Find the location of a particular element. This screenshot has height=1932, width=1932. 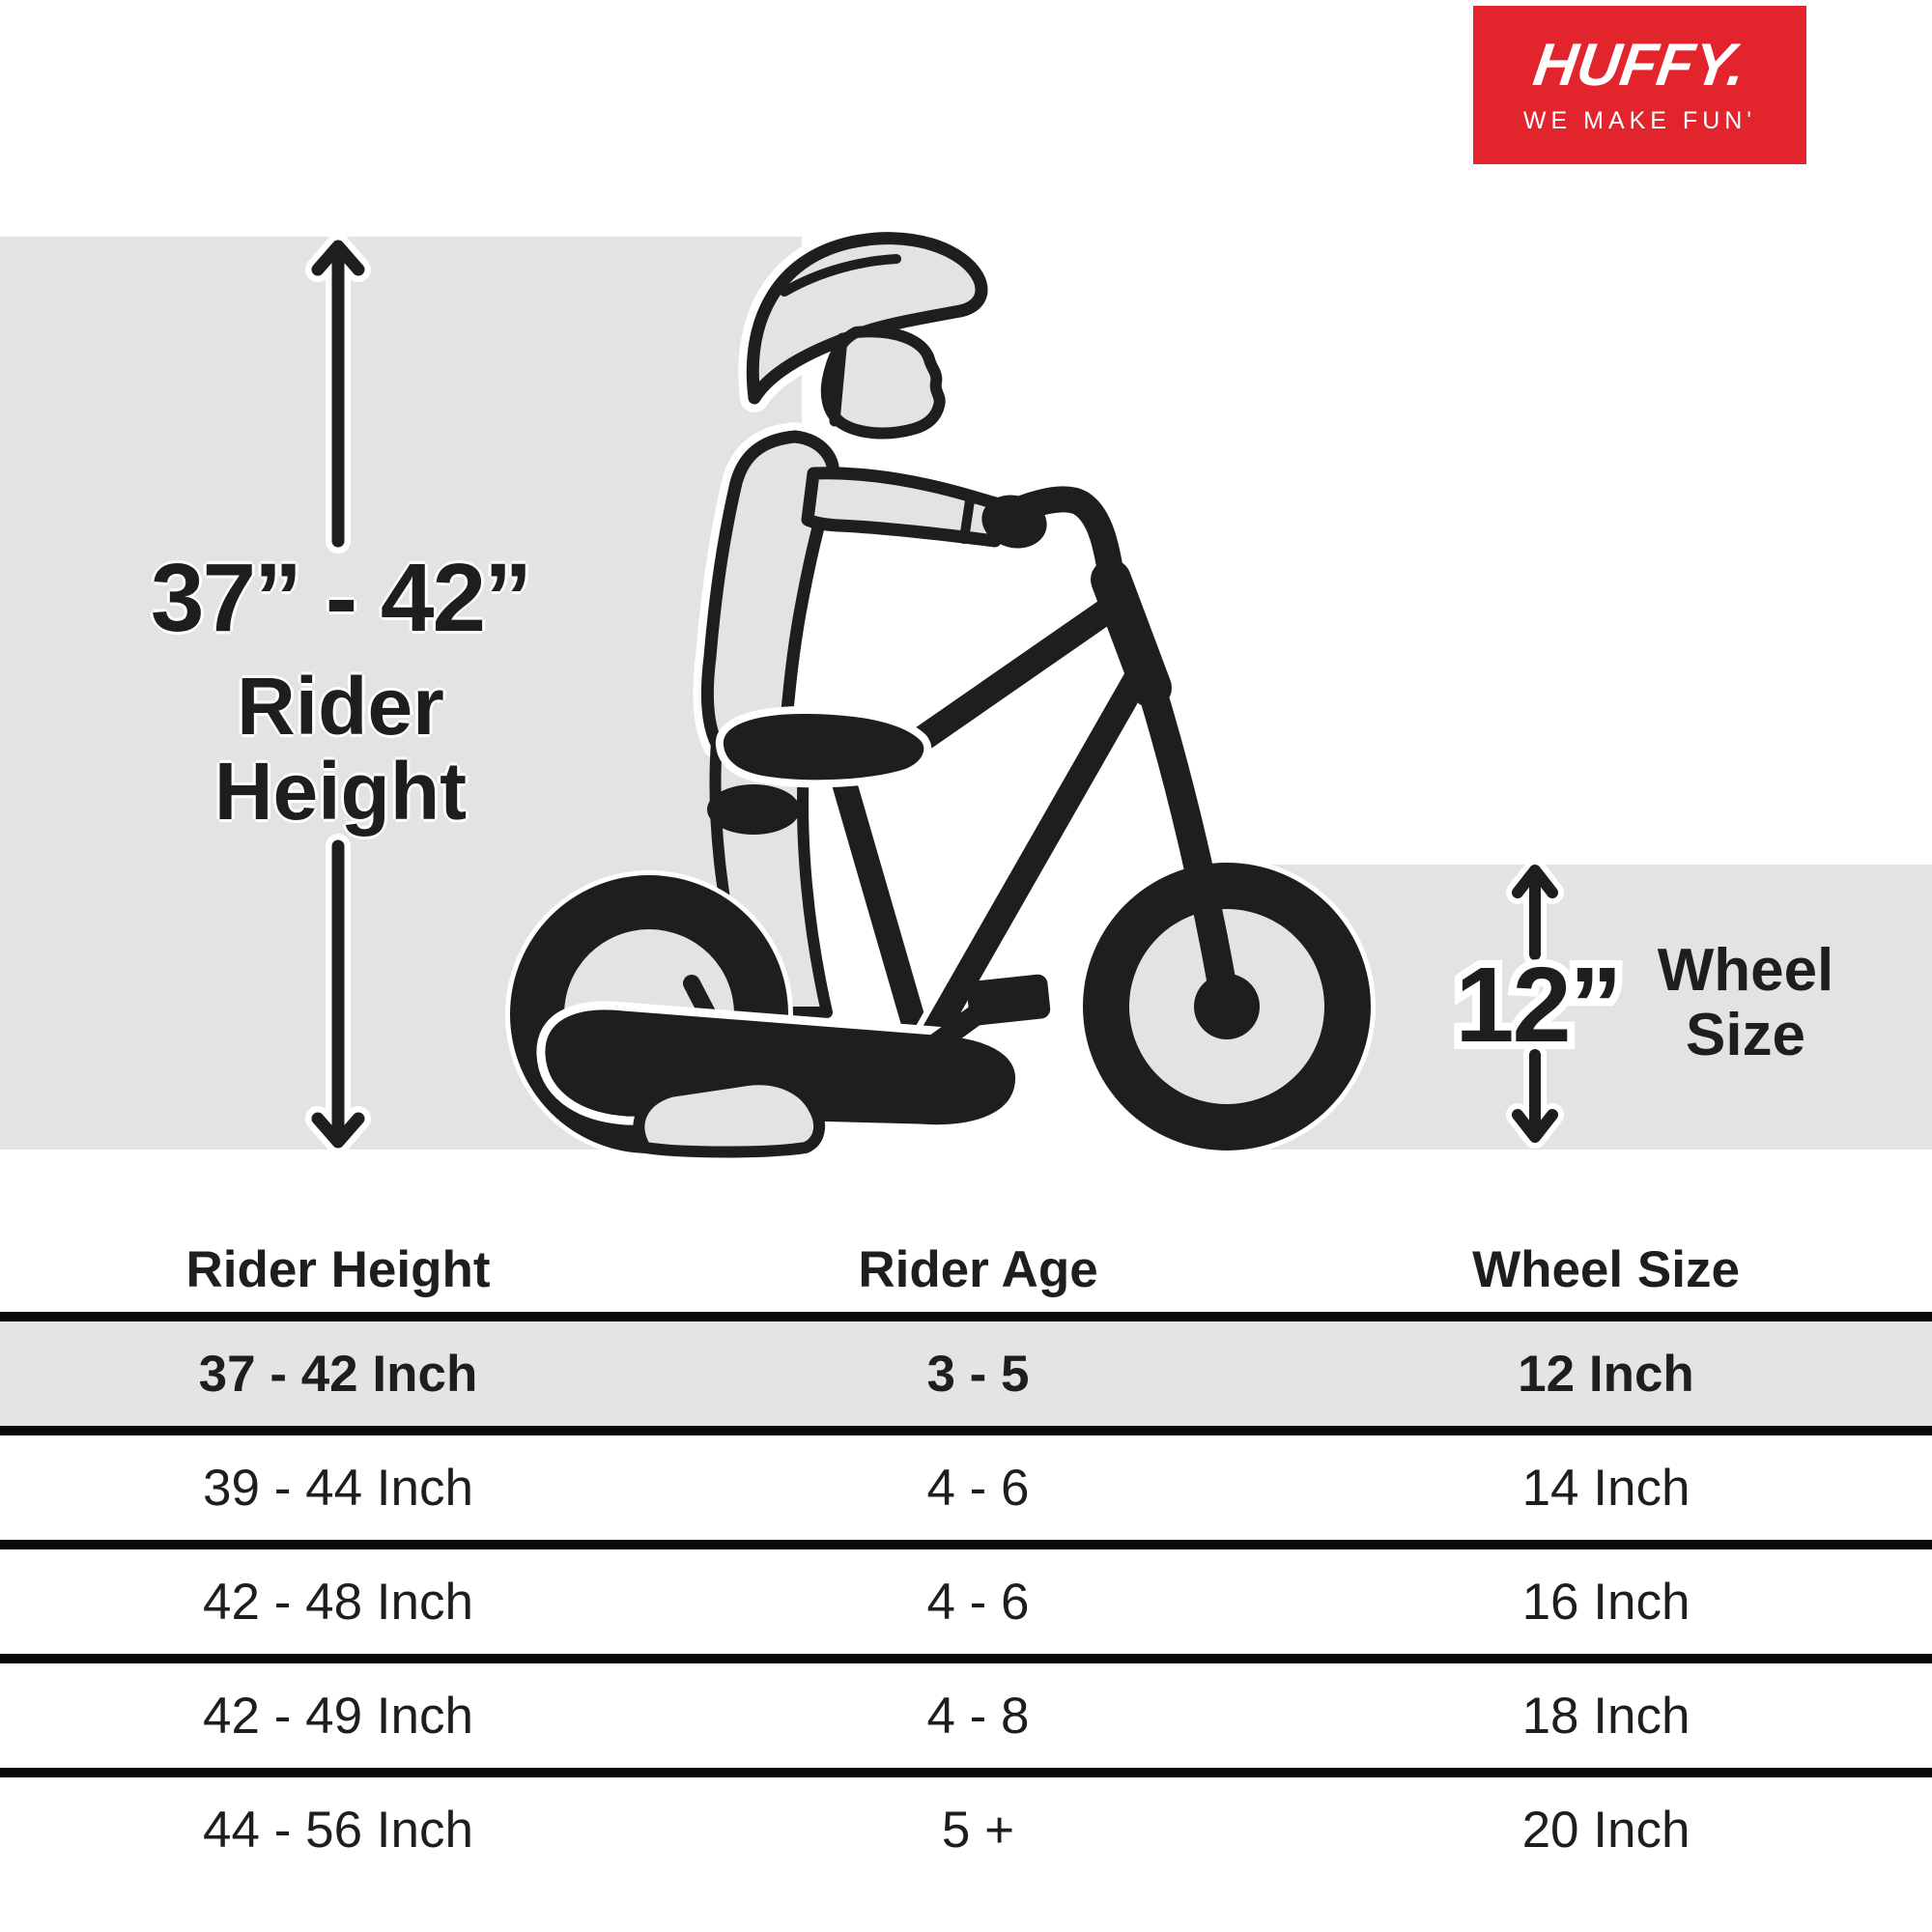

header-rider-age: Rider Age is located at coordinates (978, 1269).